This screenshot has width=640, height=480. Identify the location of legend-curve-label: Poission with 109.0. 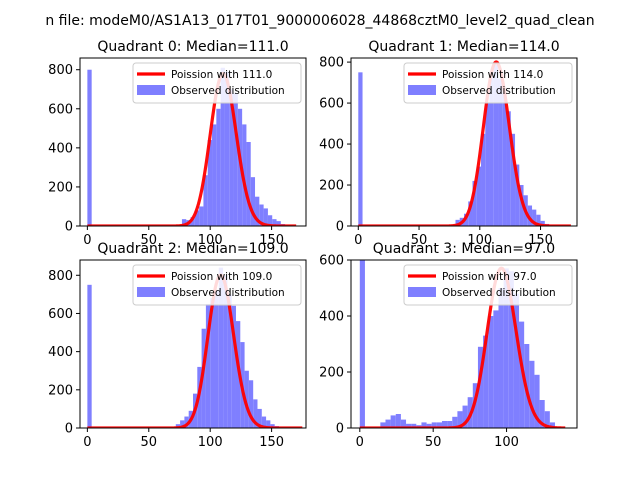
(221, 277).